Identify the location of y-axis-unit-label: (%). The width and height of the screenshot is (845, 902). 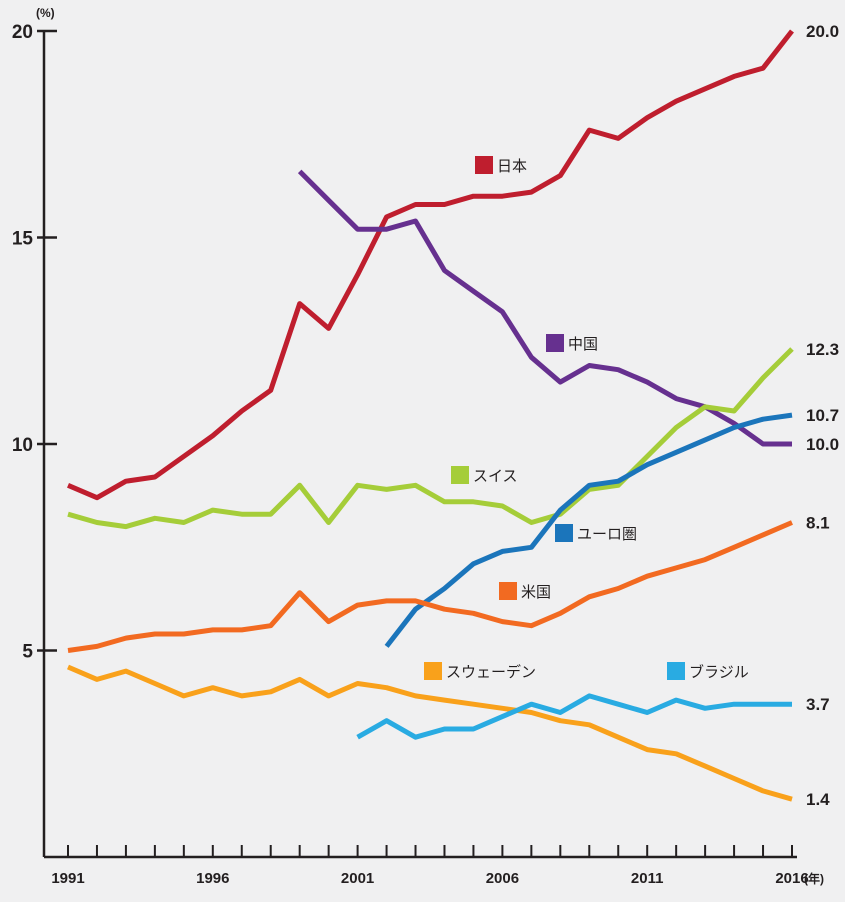
(45, 13).